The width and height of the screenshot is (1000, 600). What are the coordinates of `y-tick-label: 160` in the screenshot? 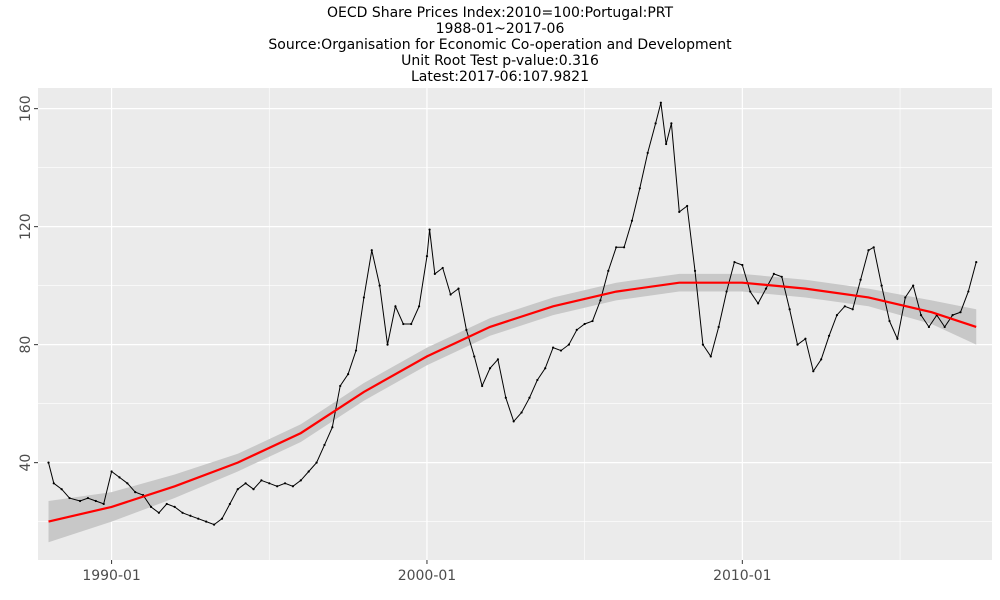 It's located at (26, 108).